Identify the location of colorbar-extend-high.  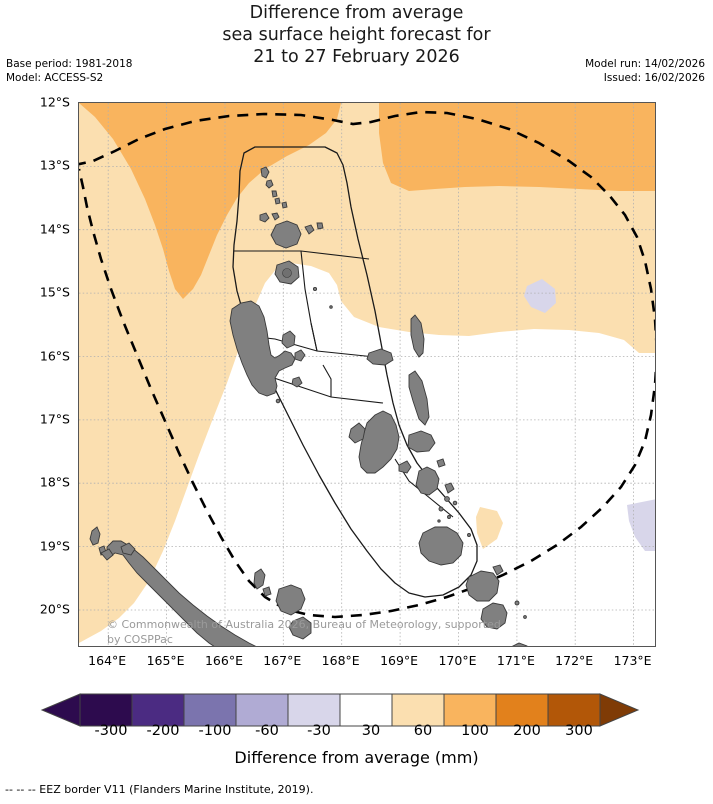
(619, 710).